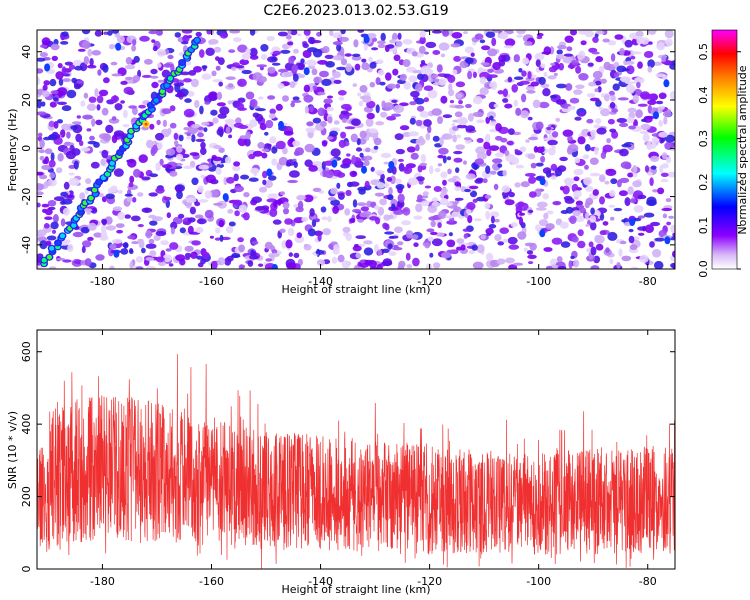 The image size is (750, 600). I want to click on top-x-axis-label: Height of straight line (km), so click(355, 289).